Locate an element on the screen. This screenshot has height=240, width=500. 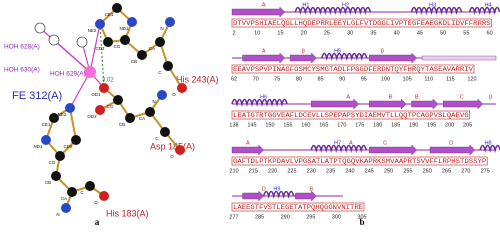
atom-label: CB is located at coordinates (134, 61).